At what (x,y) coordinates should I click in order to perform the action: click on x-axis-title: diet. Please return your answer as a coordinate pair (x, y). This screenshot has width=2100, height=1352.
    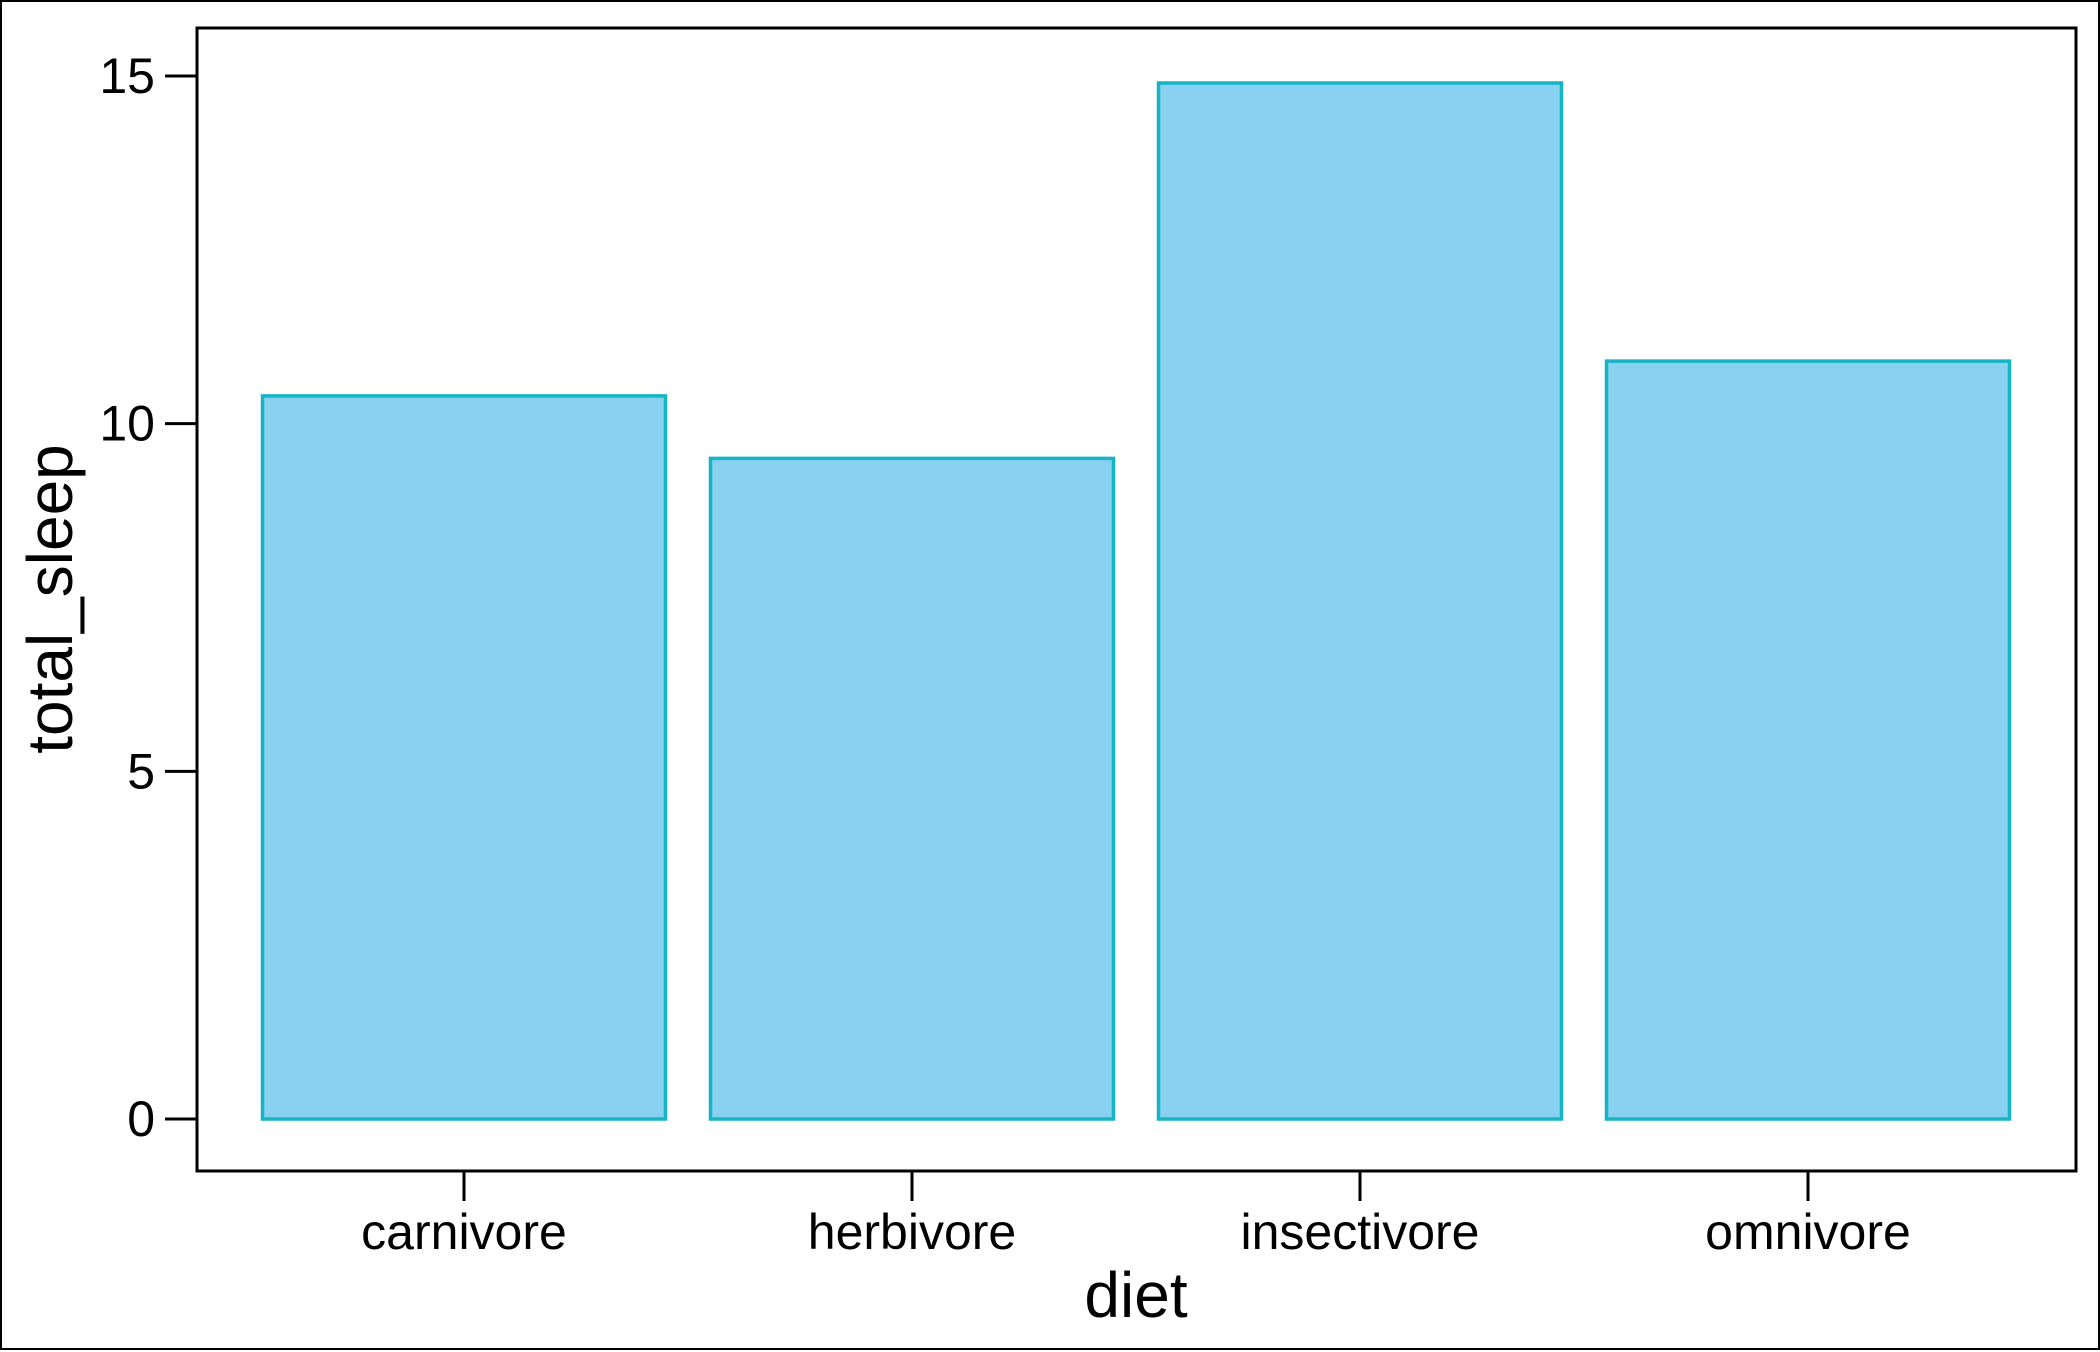
    Looking at the image, I should click on (1135, 1295).